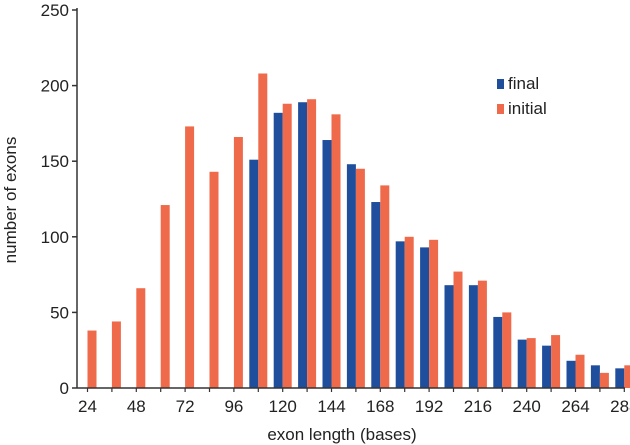  Describe the element at coordinates (55, 86) in the screenshot. I see `y-tick-label: 200` at that location.